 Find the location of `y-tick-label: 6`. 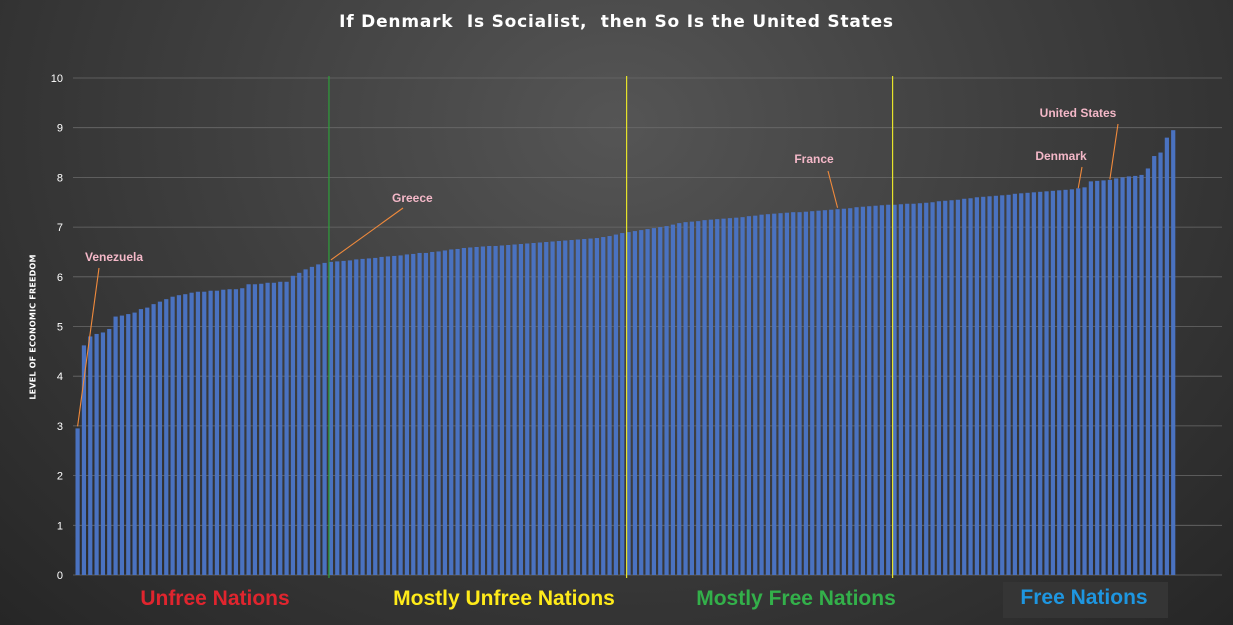

y-tick-label: 6 is located at coordinates (60, 278).